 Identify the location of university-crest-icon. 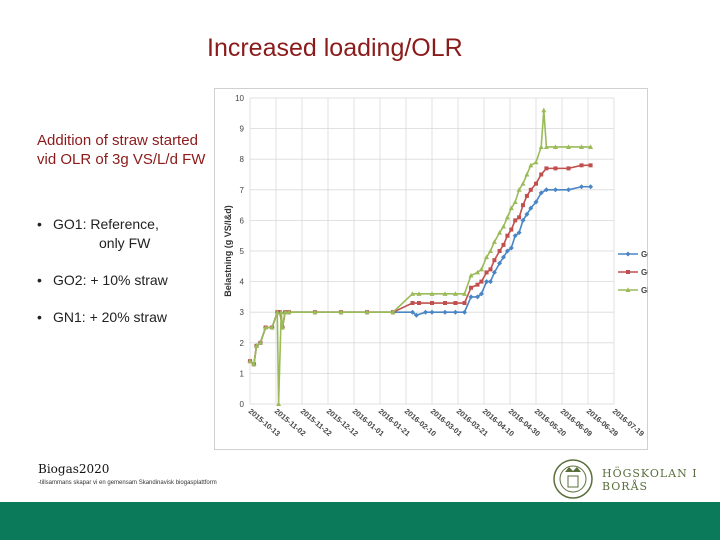
(573, 479).